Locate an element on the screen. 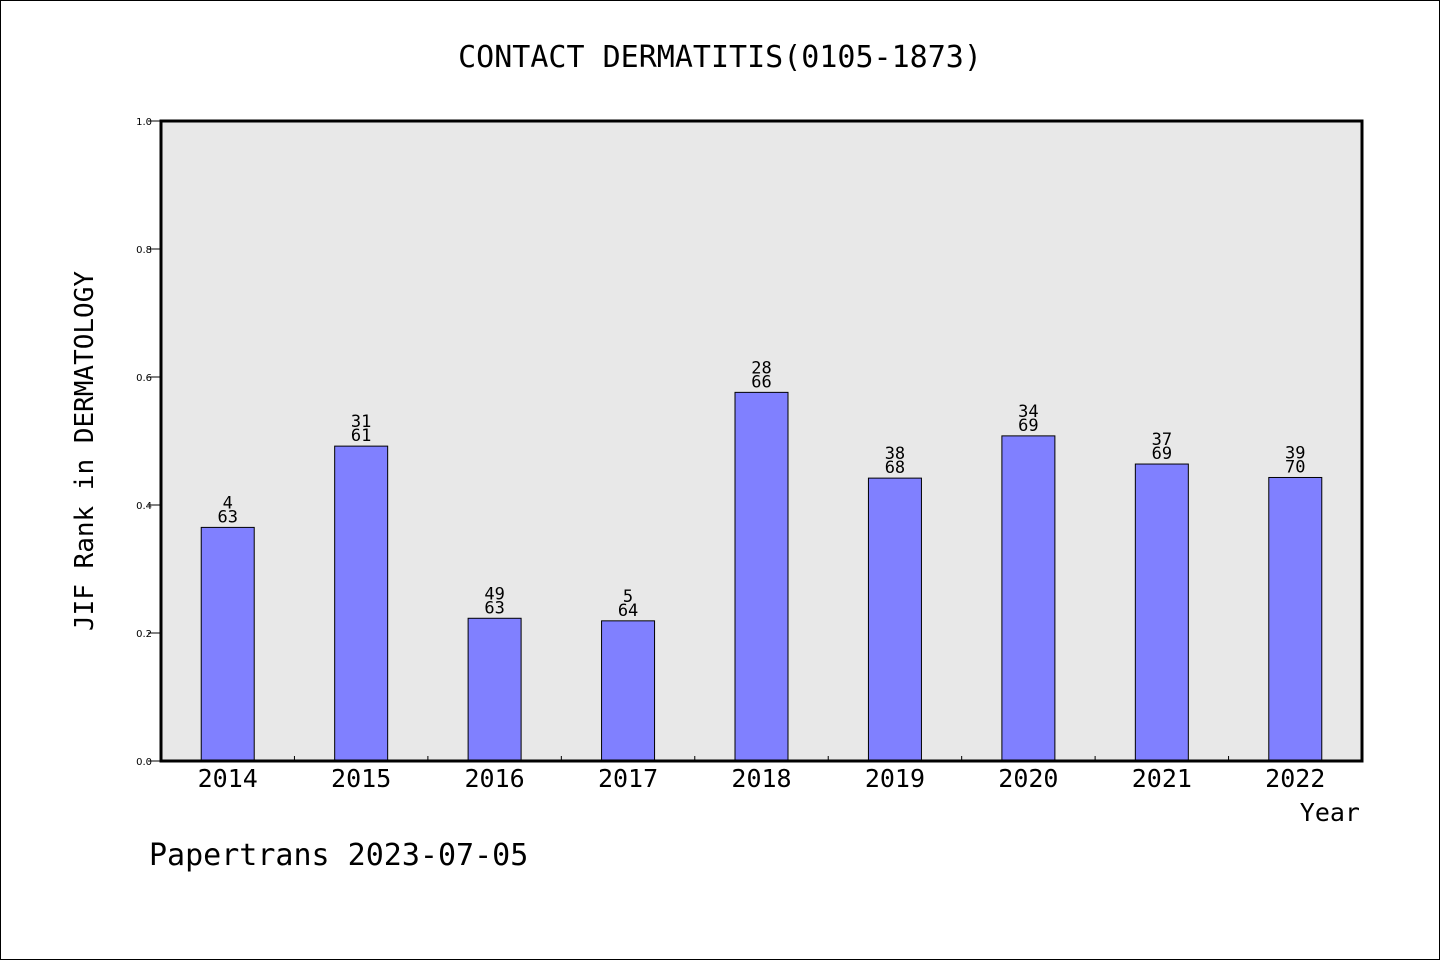 The width and height of the screenshot is (1440, 960). bar-2017 is located at coordinates (628, 691).